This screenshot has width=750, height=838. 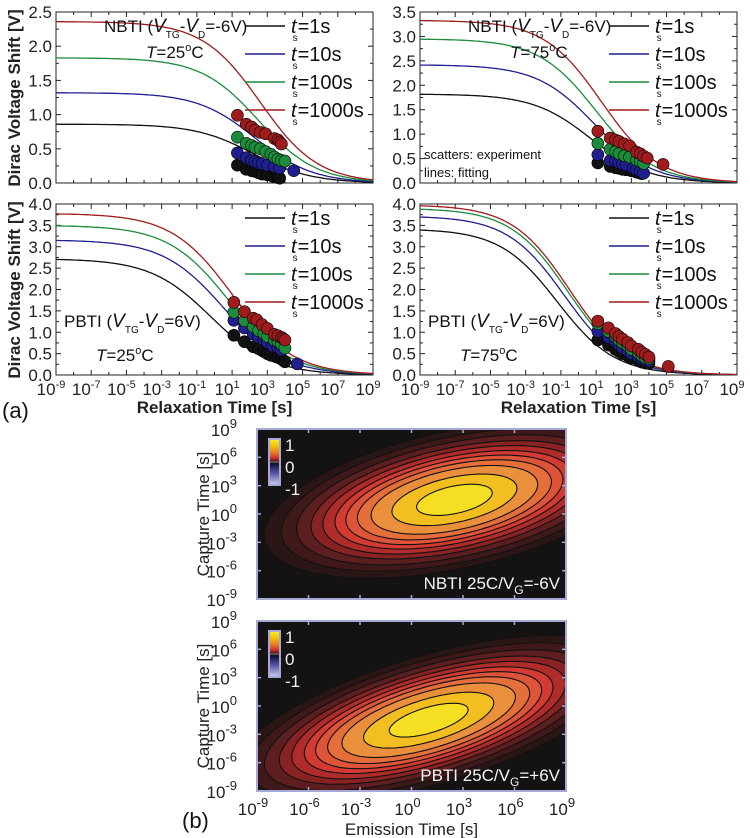 What do you see at coordinates (40, 204) in the screenshot?
I see `y-tick-label: 4.0` at bounding box center [40, 204].